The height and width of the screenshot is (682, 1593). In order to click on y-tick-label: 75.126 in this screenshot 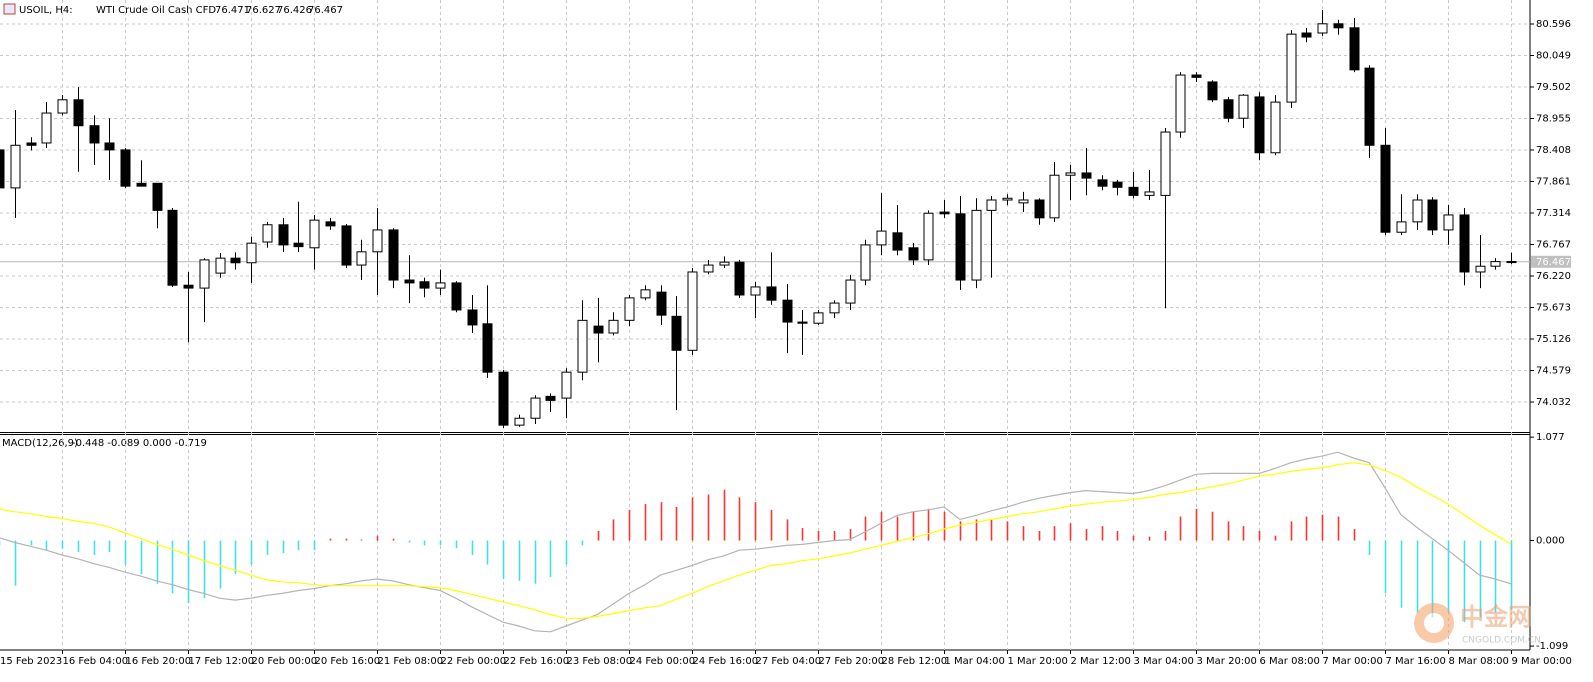, I will do `click(1553, 339)`.